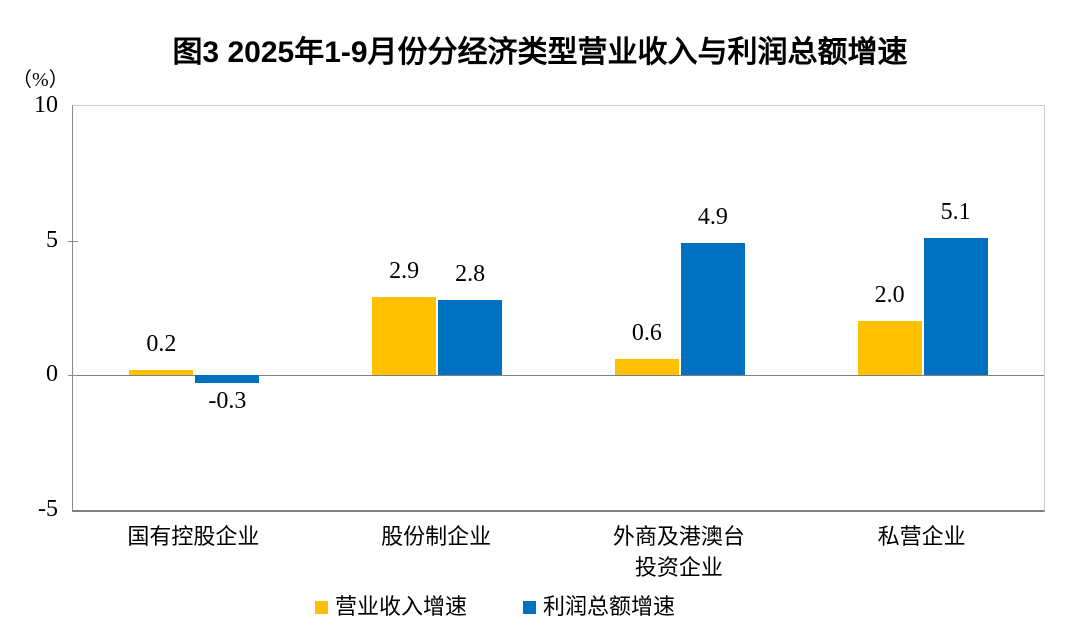 This screenshot has height=628, width=1080. Describe the element at coordinates (52, 374) in the screenshot. I see `y-tick-label: 0` at that location.